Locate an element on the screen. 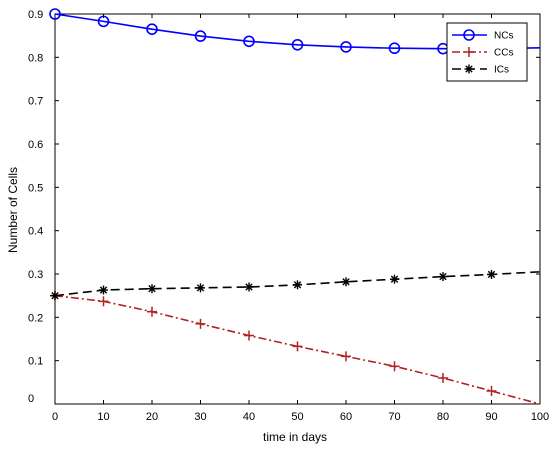 The image size is (550, 449). series-ics is located at coordinates (295, 285).